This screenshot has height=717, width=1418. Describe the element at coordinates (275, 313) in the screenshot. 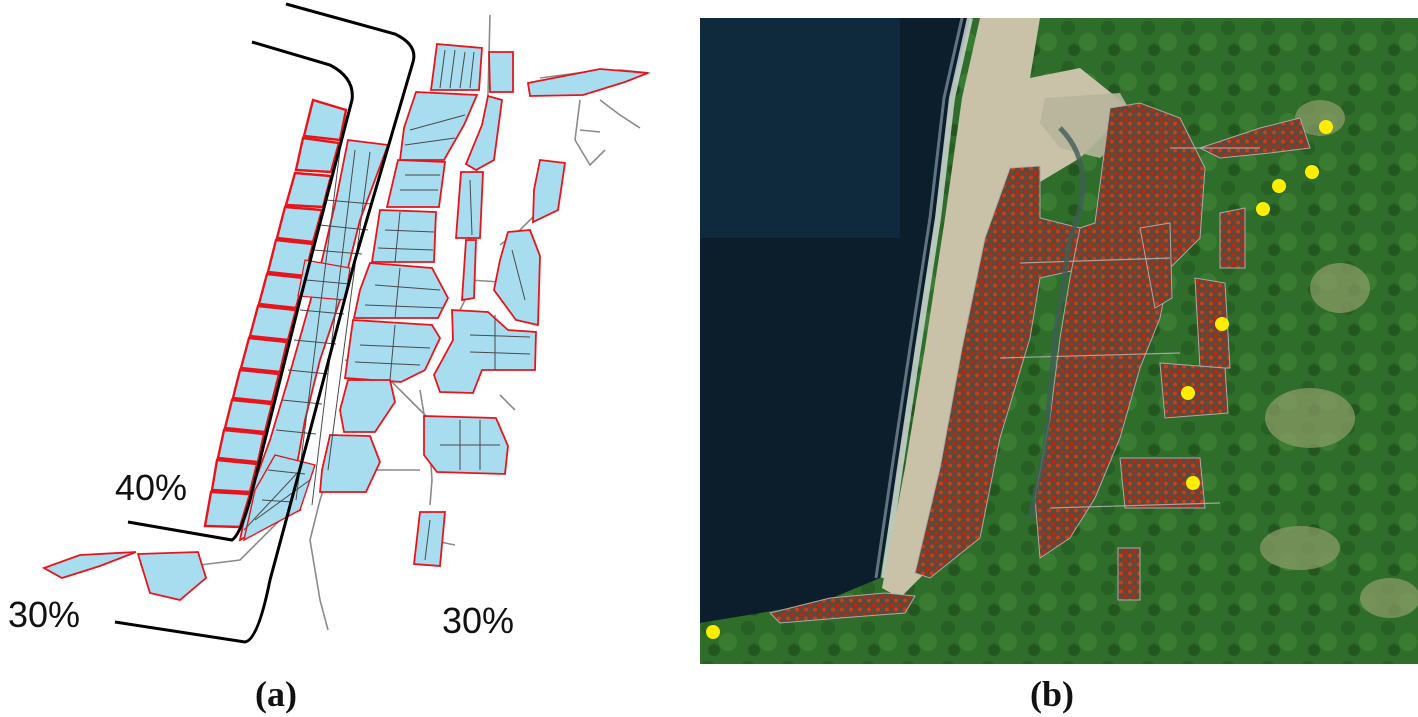

I see `beach-front-blocks` at that location.